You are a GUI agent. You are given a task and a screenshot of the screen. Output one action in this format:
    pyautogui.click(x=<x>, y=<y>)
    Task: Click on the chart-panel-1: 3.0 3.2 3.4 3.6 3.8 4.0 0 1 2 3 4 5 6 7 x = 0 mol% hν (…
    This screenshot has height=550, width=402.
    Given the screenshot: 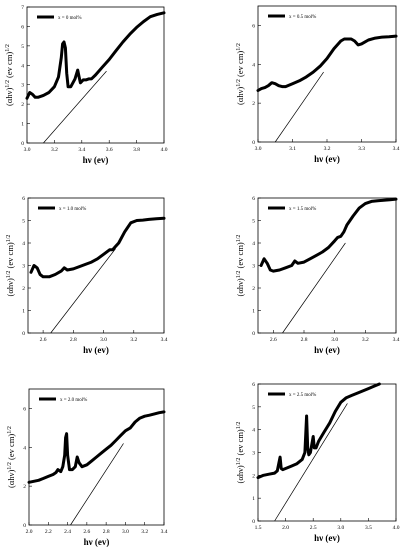 What is the action you would take?
    pyautogui.click(x=86, y=85)
    